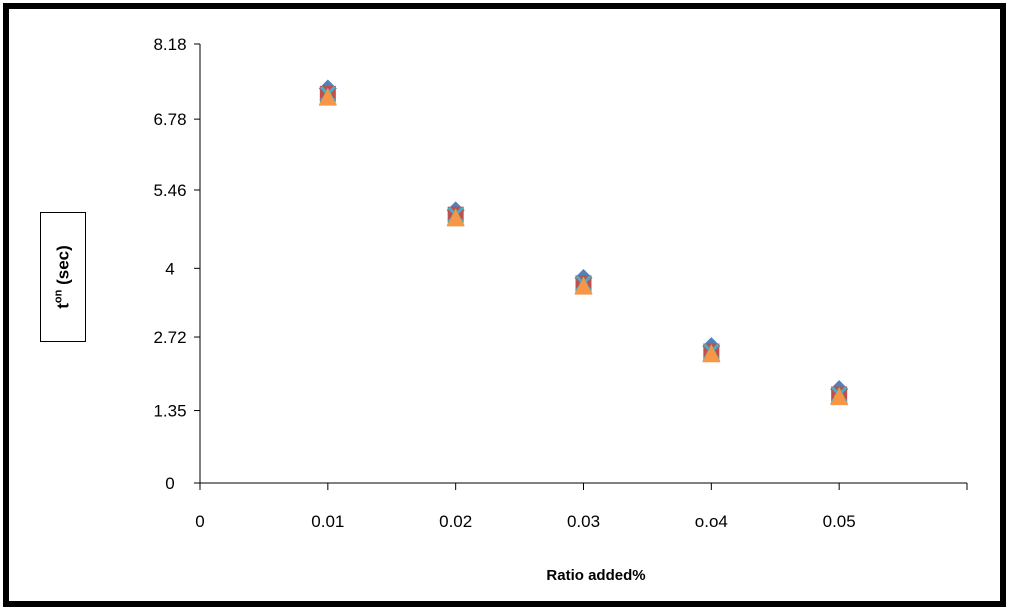  Describe the element at coordinates (199, 521) in the screenshot. I see `x-tick-label: 0` at that location.